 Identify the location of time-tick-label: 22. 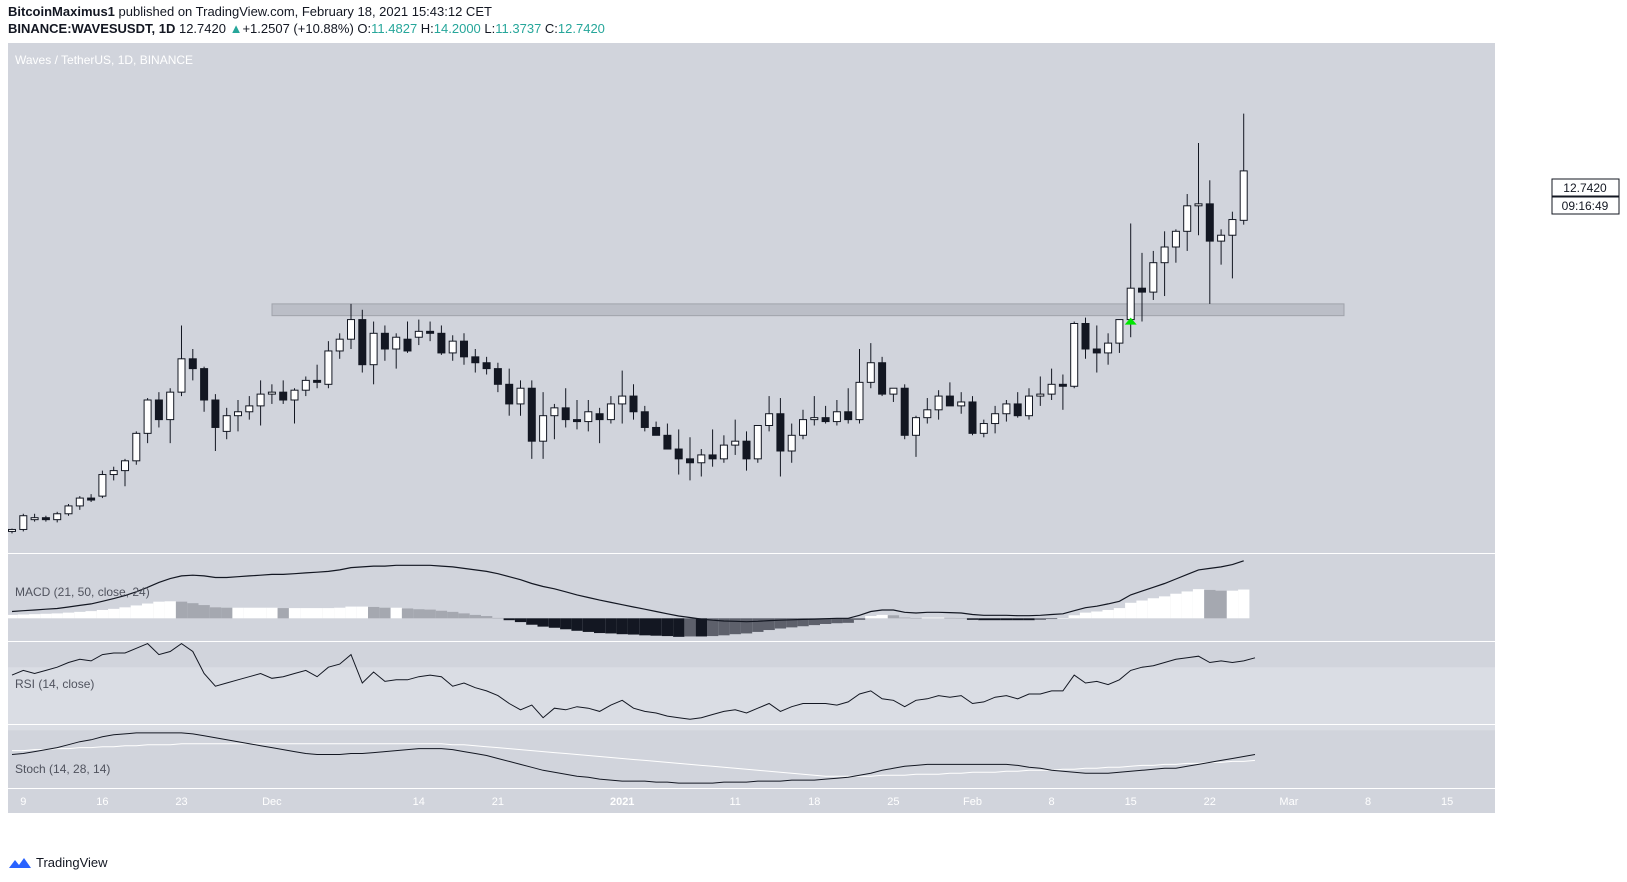
(1210, 802).